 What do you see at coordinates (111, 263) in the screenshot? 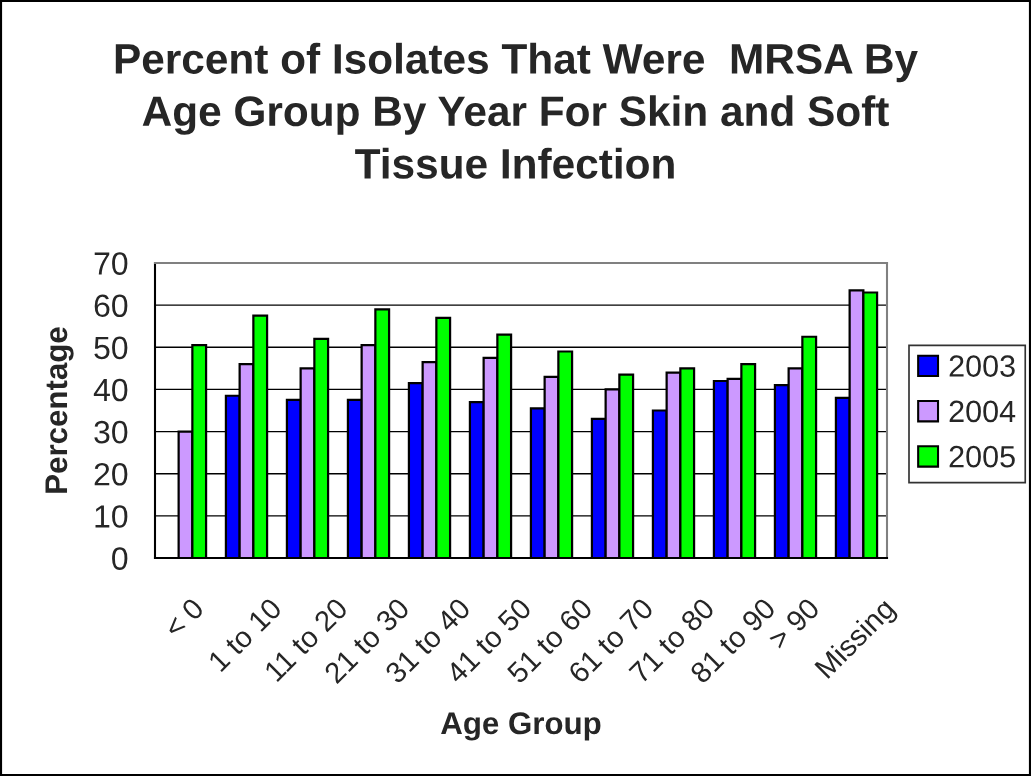
I see `y-tick-label: 70` at bounding box center [111, 263].